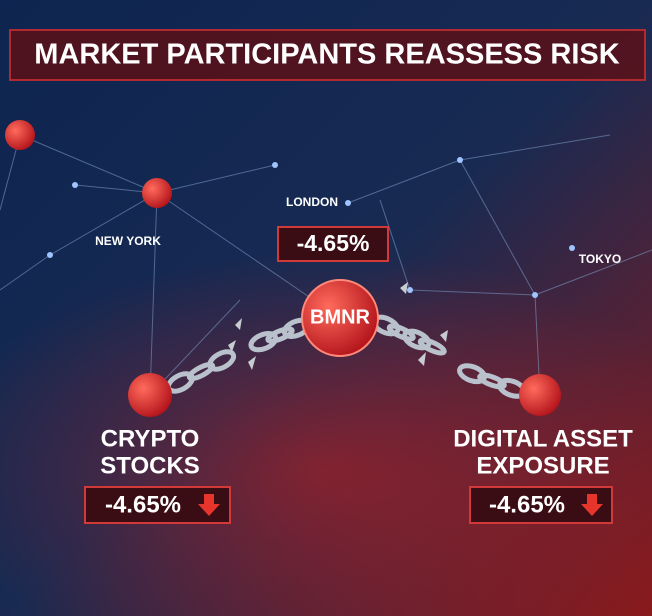  Describe the element at coordinates (600, 259) in the screenshot. I see `city-label: TOKYO` at that location.